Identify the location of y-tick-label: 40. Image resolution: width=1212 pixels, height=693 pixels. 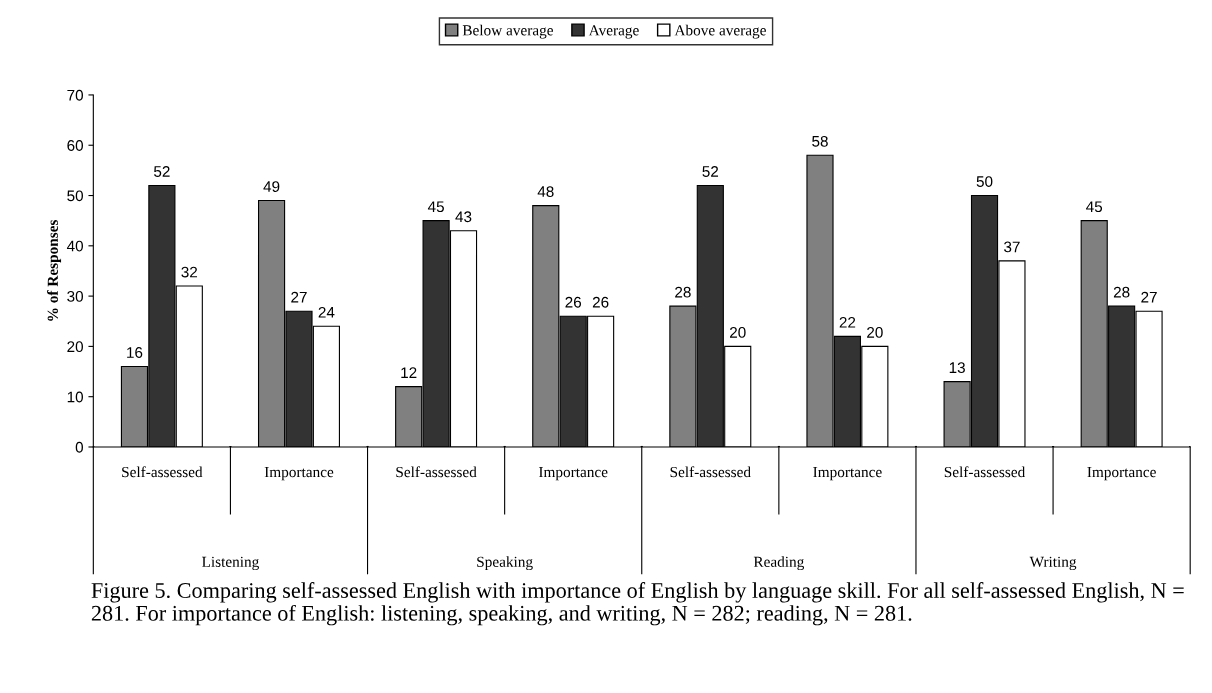
(75, 246).